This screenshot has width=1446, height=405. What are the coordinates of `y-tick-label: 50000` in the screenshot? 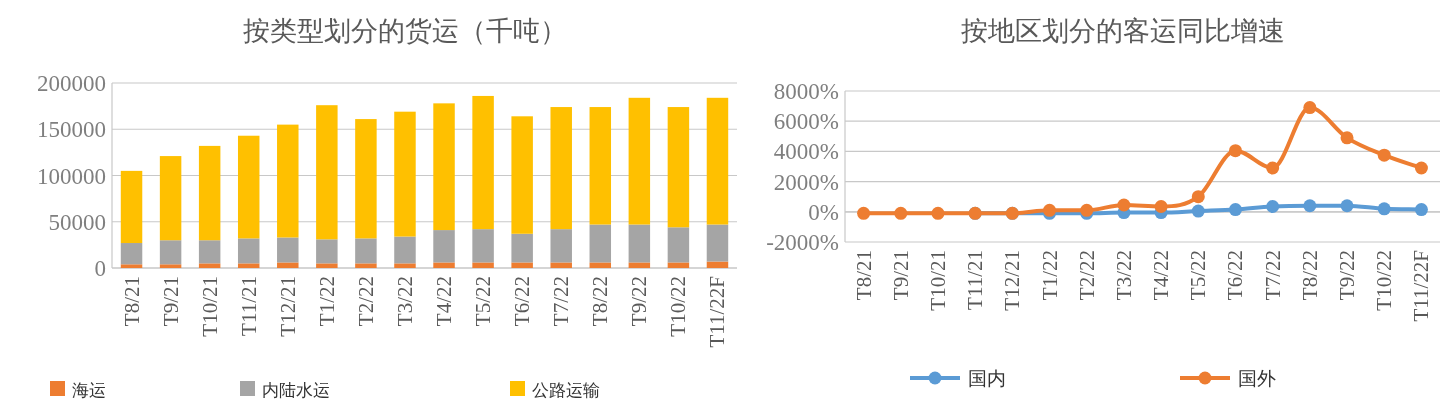 It's located at (77, 222).